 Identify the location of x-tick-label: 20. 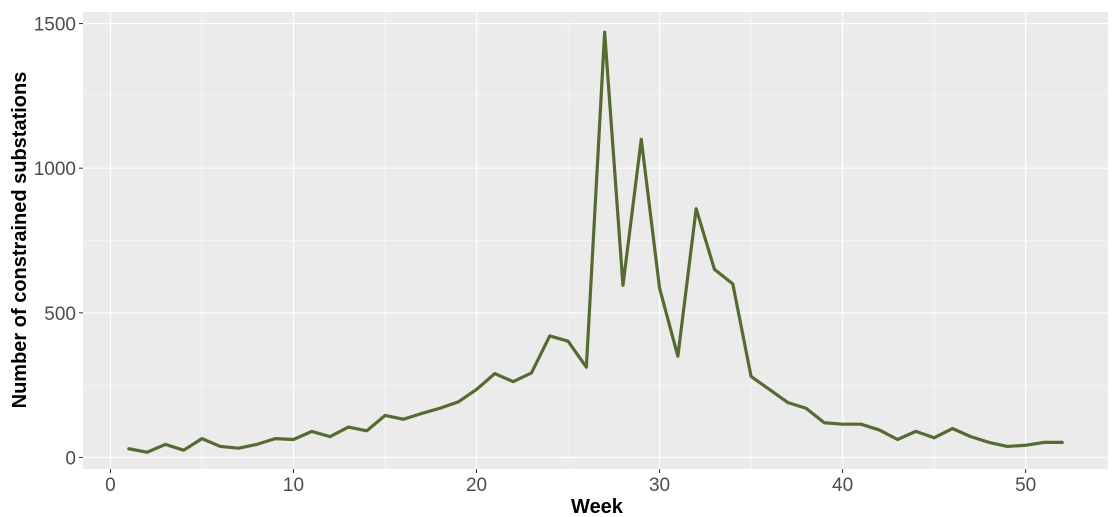
(476, 485).